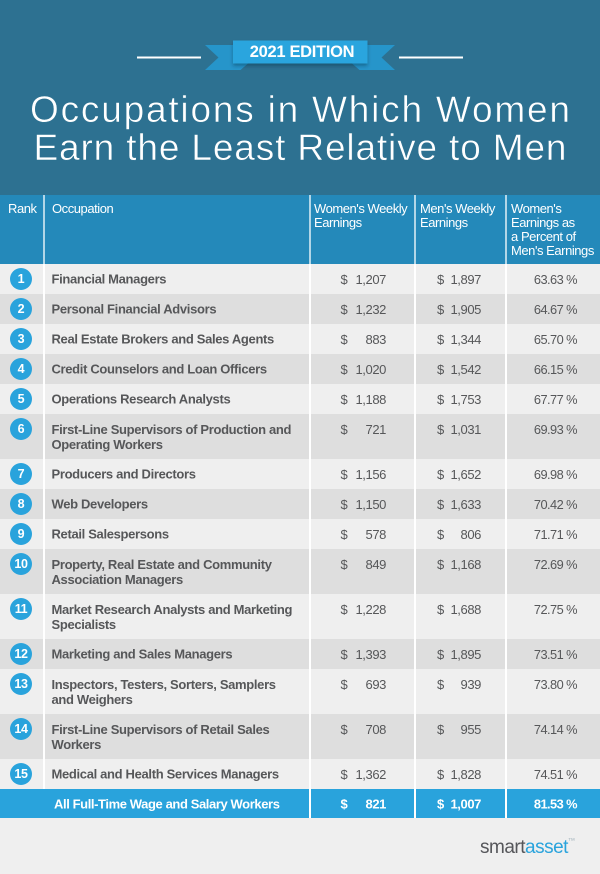 This screenshot has height=874, width=600. Describe the element at coordinates (302, 52) in the screenshot. I see `svg-text: 2021 EDITION` at that location.